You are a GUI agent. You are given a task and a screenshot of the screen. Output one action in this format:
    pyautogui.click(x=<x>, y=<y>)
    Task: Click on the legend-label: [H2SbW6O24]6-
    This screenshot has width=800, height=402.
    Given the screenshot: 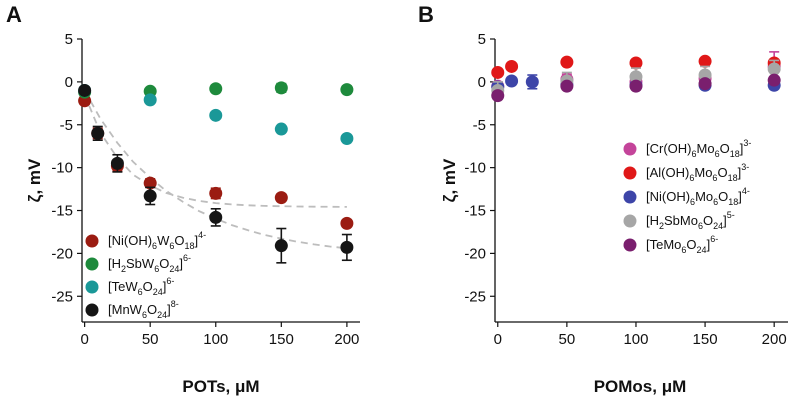 What is the action you would take?
    pyautogui.click(x=149, y=263)
    